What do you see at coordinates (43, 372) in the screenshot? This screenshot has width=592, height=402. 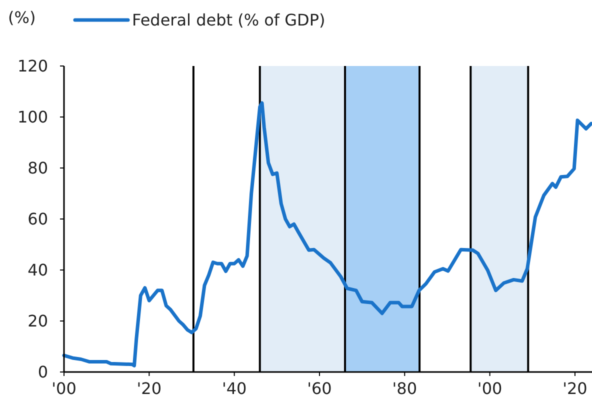 I see `y-tick-label: 0` at bounding box center [43, 372].